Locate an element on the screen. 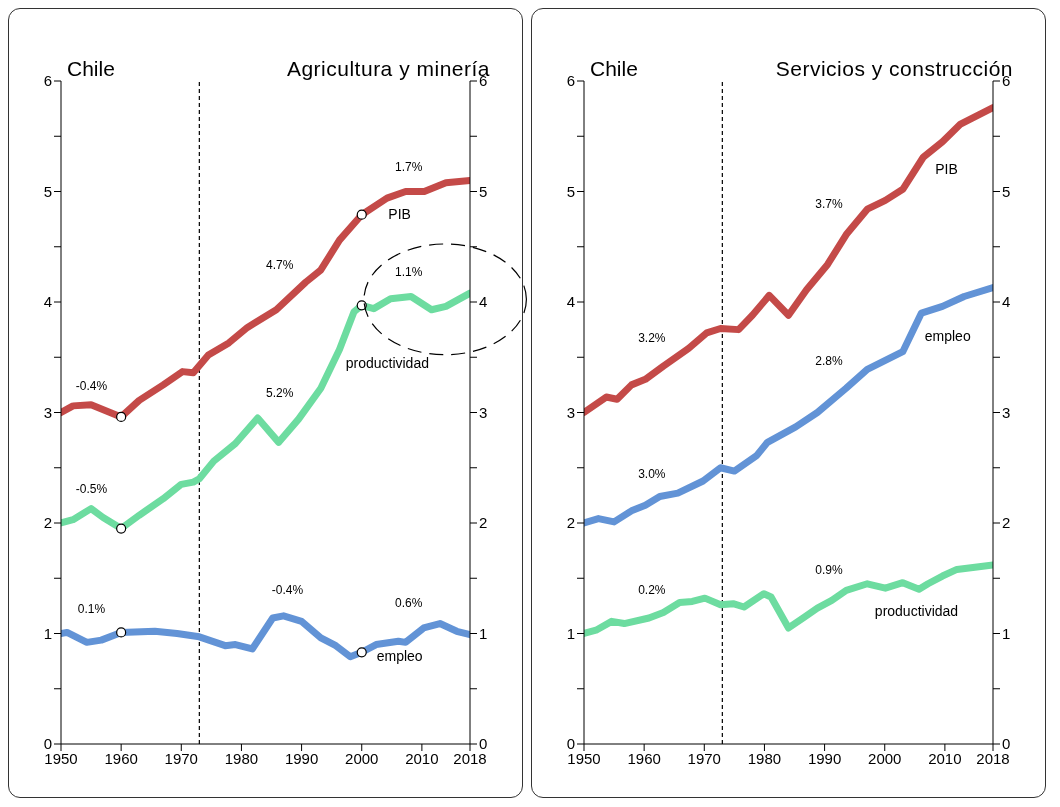  annotation: 2.8% is located at coordinates (829, 361).